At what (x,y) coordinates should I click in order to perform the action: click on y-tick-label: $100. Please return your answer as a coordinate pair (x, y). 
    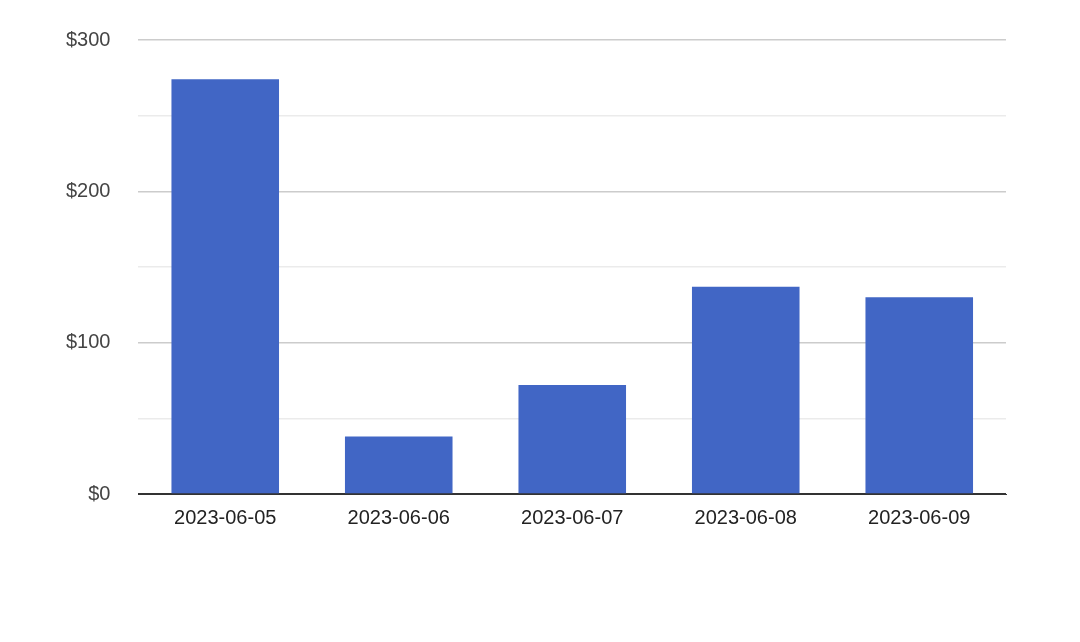
    Looking at the image, I should click on (88, 341).